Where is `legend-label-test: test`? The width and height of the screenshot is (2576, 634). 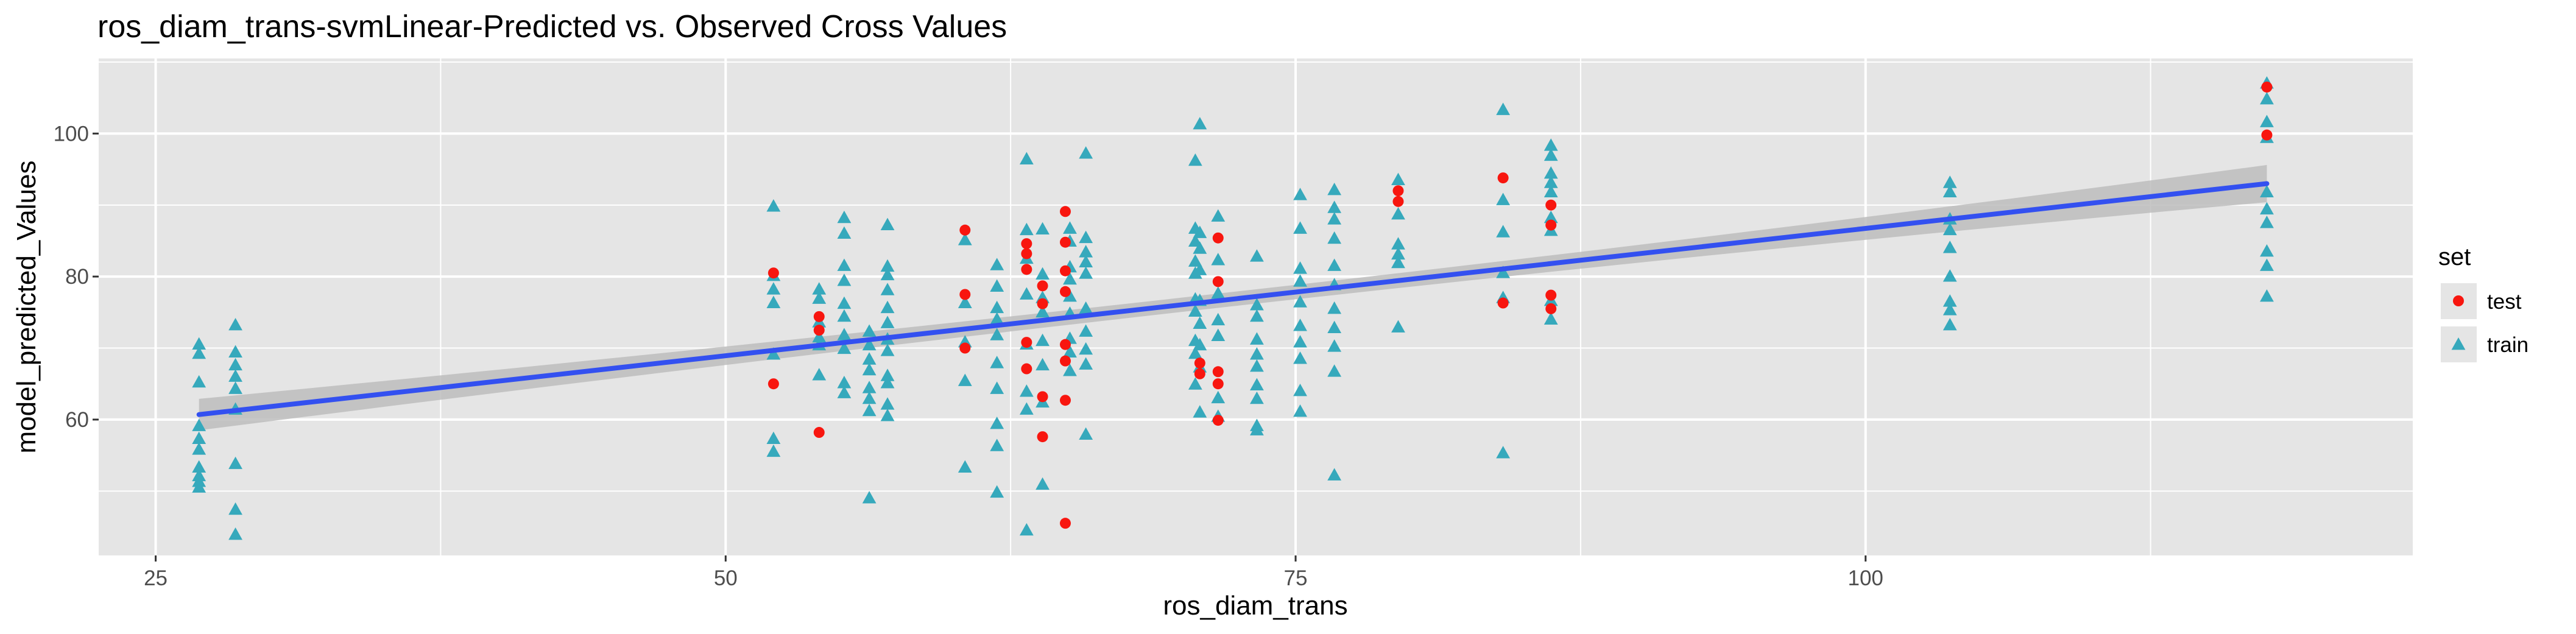
legend-label-test: test is located at coordinates (2504, 302).